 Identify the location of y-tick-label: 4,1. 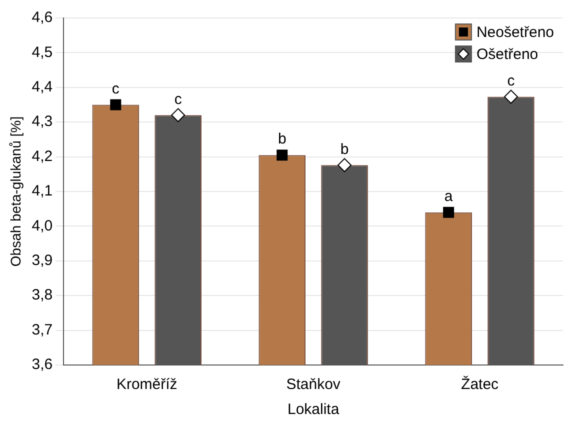
(42, 191).